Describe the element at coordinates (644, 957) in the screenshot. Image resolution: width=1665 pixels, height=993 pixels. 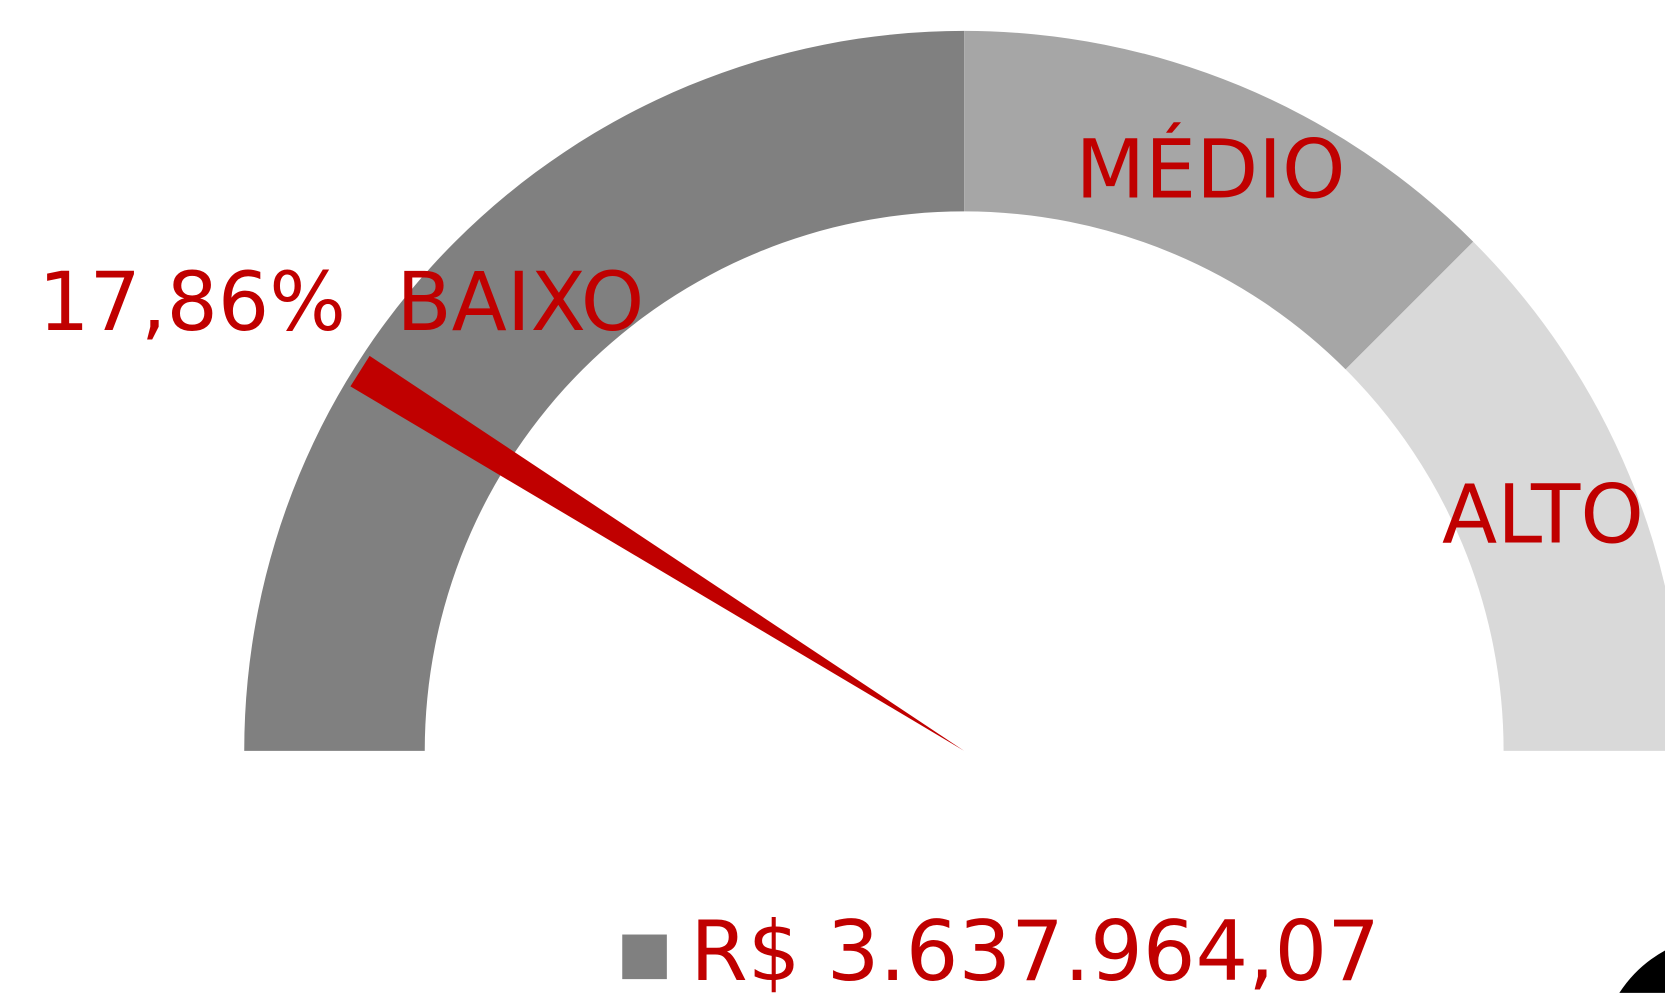
I see `legend-swatch` at that location.